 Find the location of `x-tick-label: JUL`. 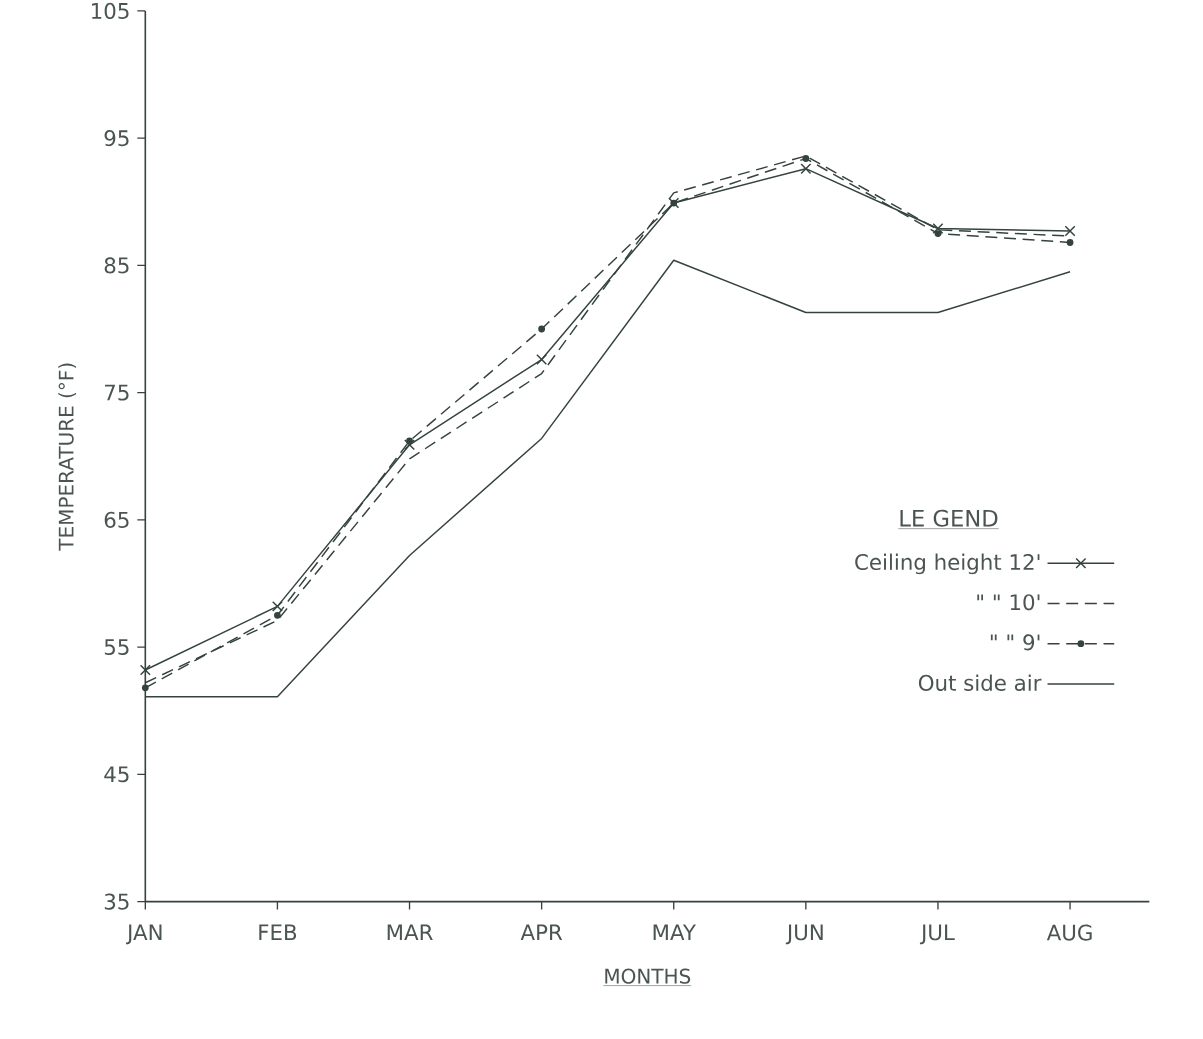

x-tick-label: JUL is located at coordinates (937, 934).